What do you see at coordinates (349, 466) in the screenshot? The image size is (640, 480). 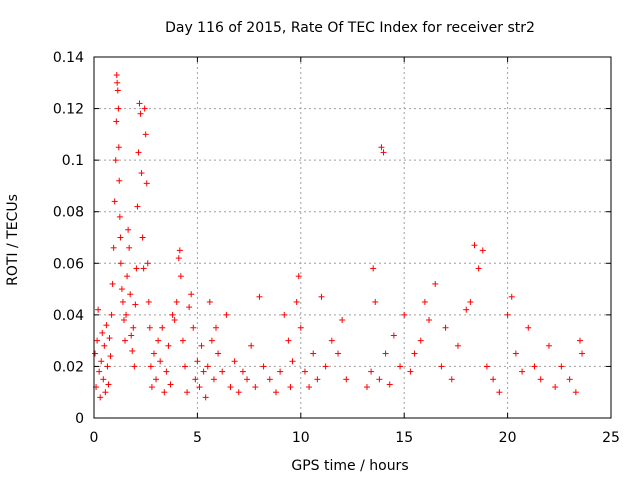 I see `x-axis-label: GPS time / hours` at bounding box center [349, 466].